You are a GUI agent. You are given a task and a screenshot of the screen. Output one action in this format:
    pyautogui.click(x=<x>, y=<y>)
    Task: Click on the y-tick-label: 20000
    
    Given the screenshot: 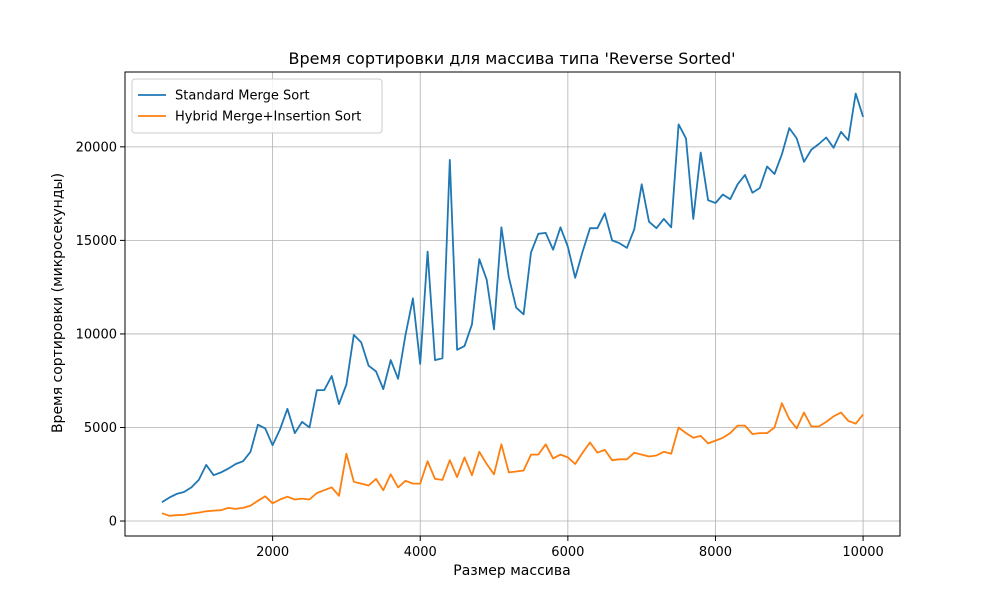 What is the action you would take?
    pyautogui.click(x=96, y=147)
    